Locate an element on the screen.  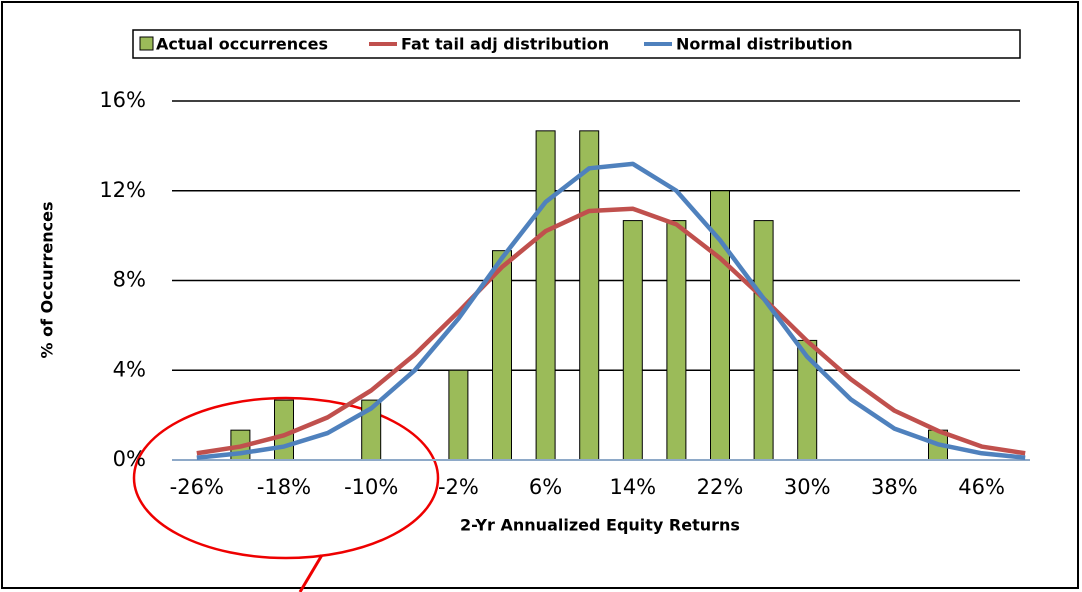
x-tick-label: -2% is located at coordinates (458, 487).